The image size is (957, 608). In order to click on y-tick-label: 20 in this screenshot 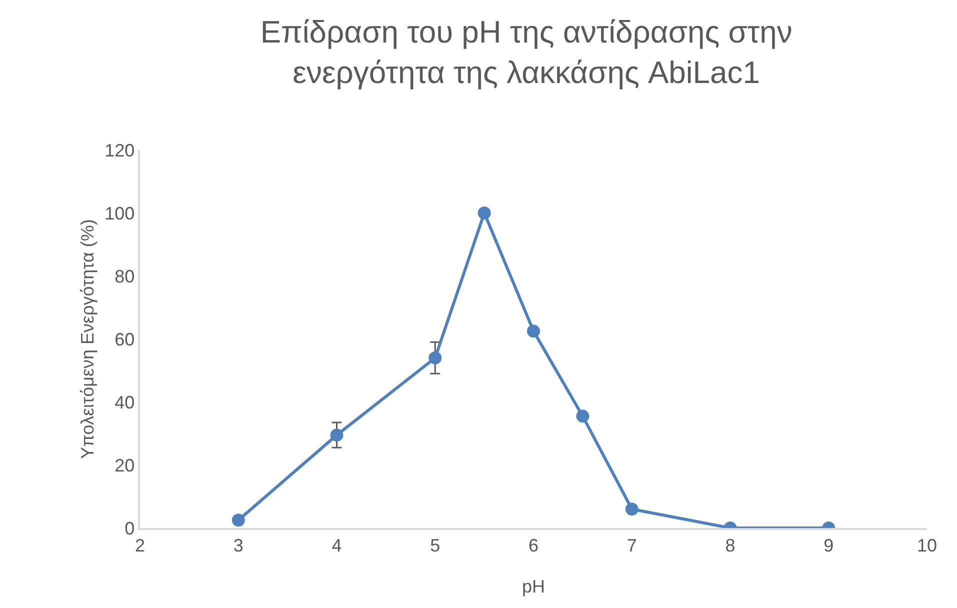, I will do `click(124, 465)`.